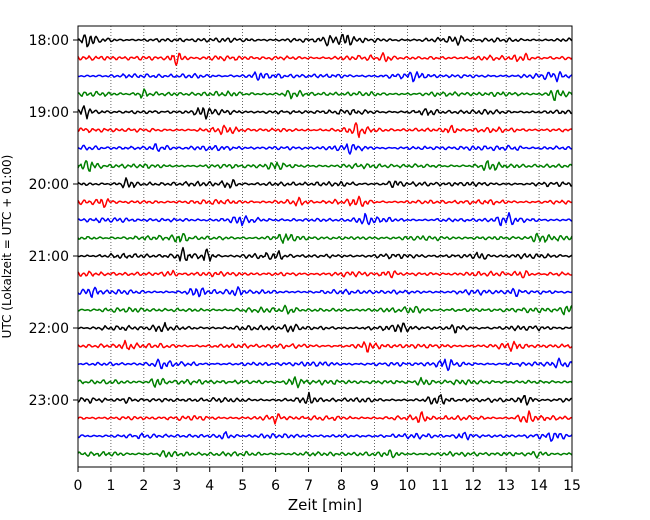 The width and height of the screenshot is (650, 520). I want to click on x-tick-label: 12, so click(473, 486).